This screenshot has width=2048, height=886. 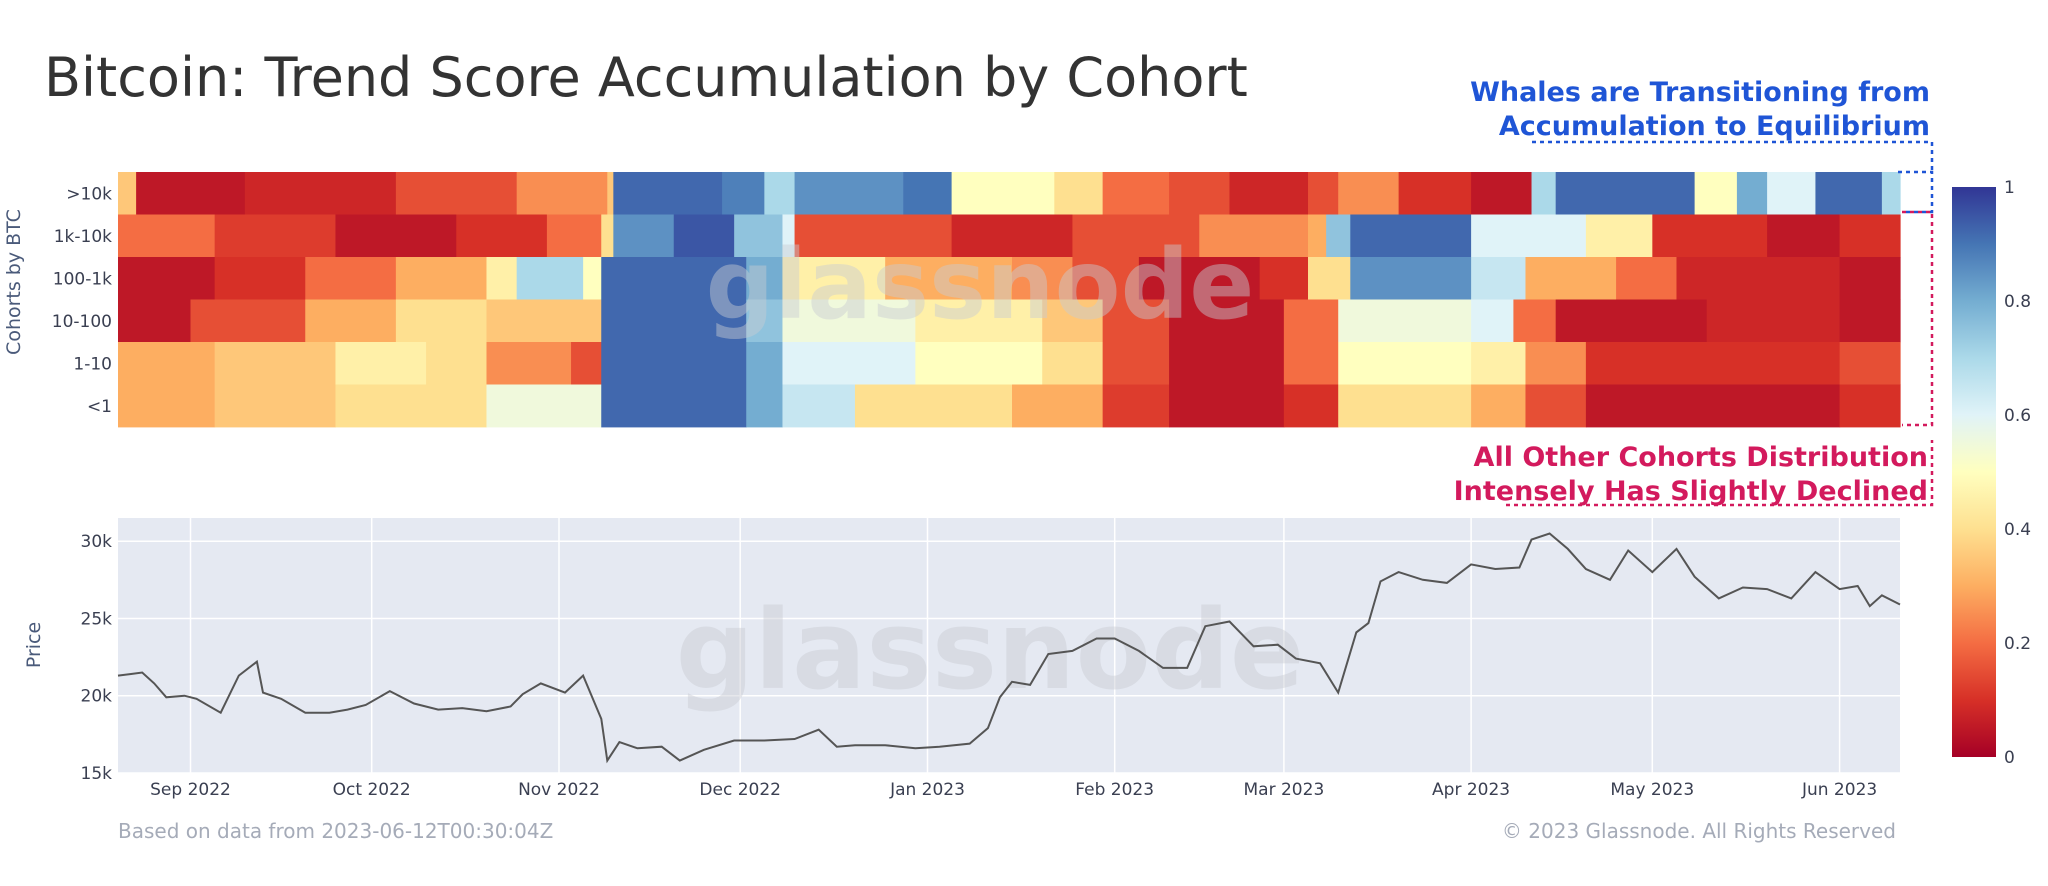 What do you see at coordinates (990, 650) in the screenshot?
I see `watermark-bottom: glassnode` at bounding box center [990, 650].